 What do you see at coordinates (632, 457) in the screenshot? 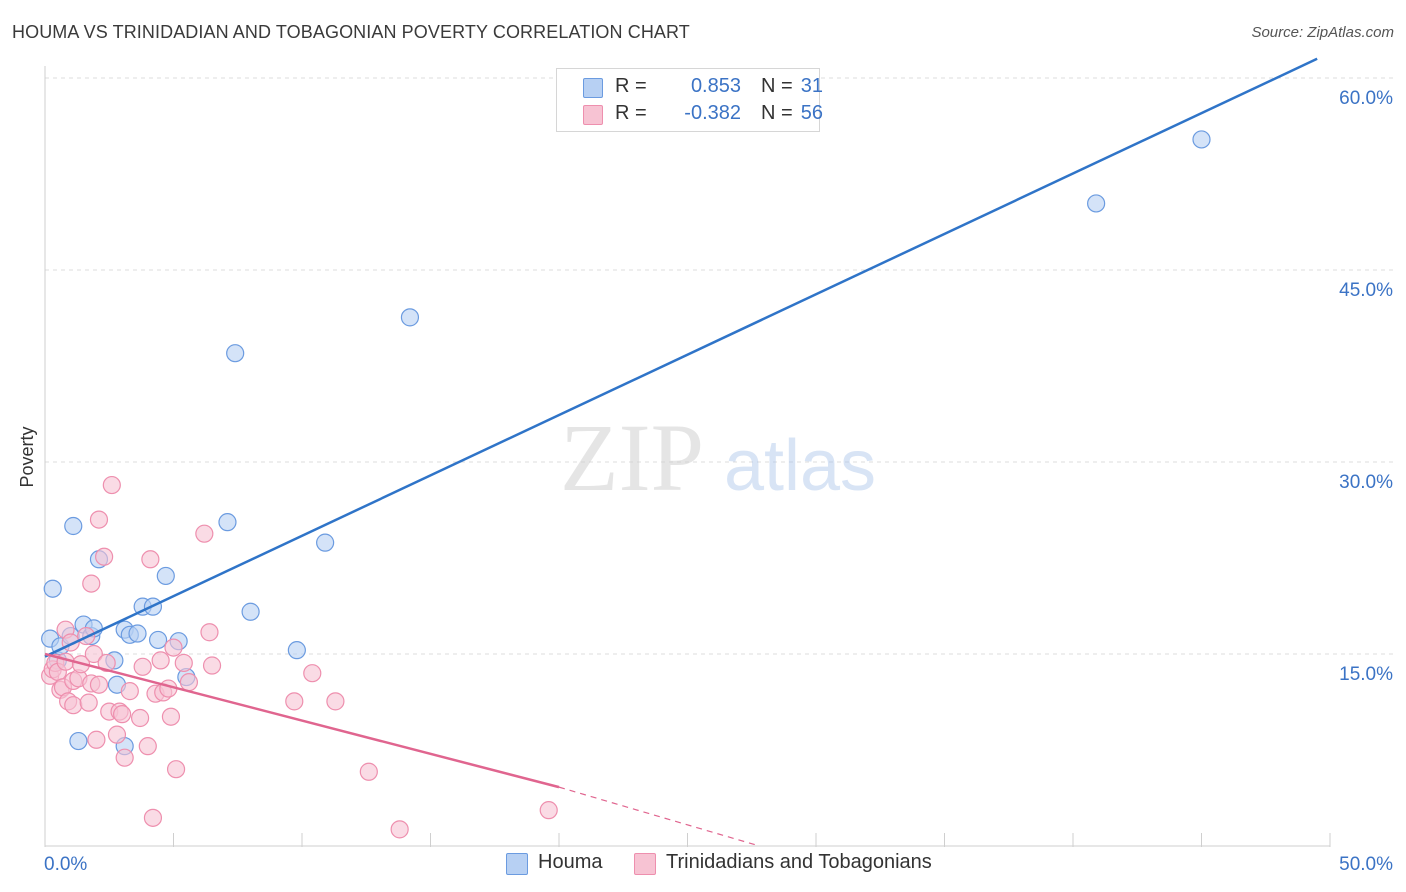
I see `watermark-zip: ZIP` at bounding box center [632, 457].